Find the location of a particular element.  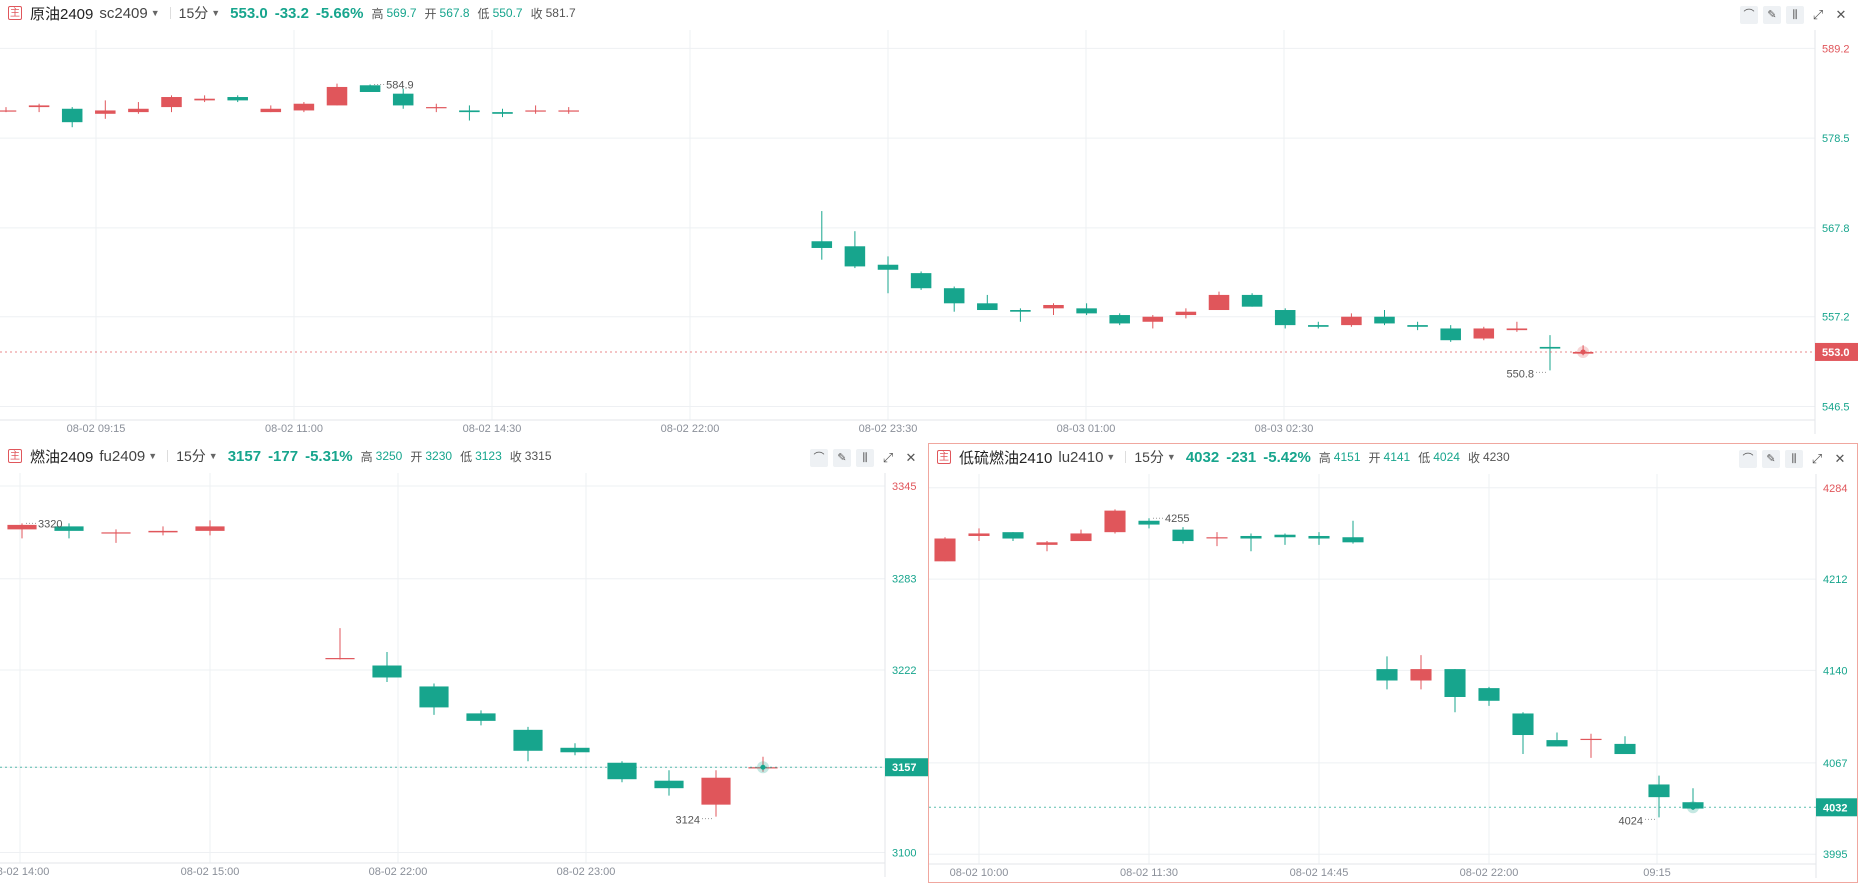

last-price-tag-label: 553.0 is located at coordinates (1836, 353).